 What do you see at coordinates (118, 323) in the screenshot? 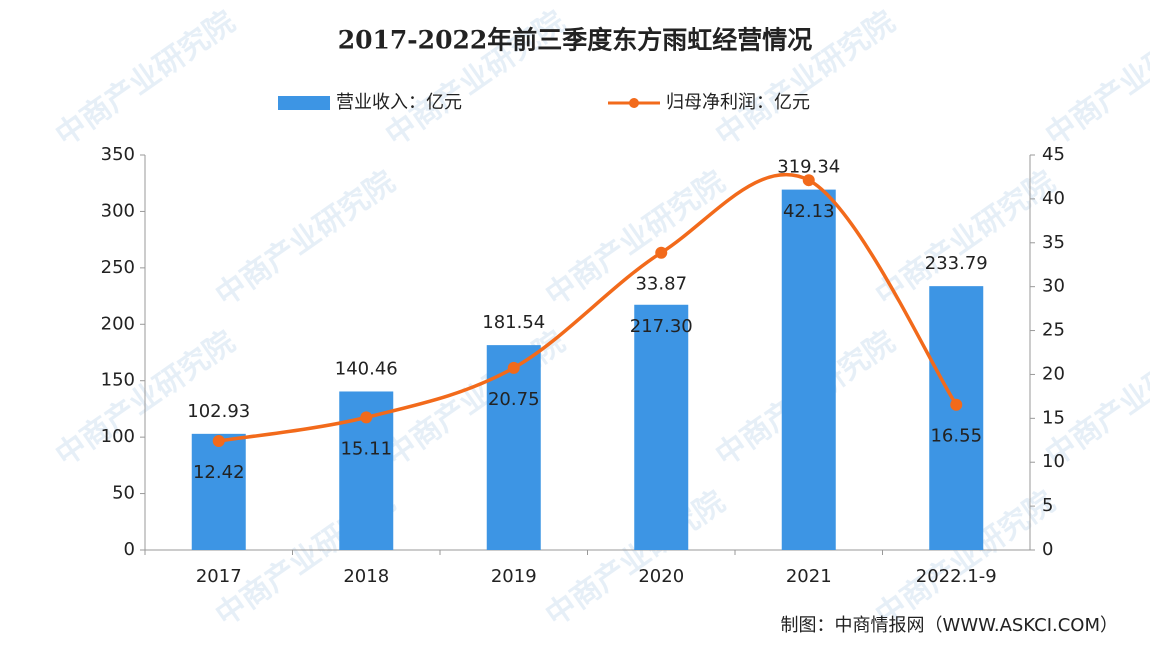
I see `y-tick-label: 200` at bounding box center [118, 323].